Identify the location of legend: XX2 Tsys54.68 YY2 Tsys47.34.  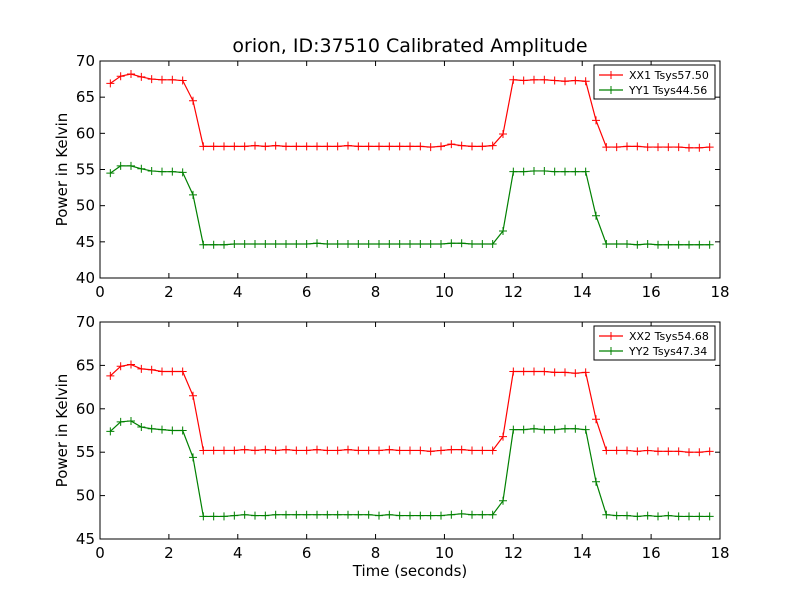
(654, 343).